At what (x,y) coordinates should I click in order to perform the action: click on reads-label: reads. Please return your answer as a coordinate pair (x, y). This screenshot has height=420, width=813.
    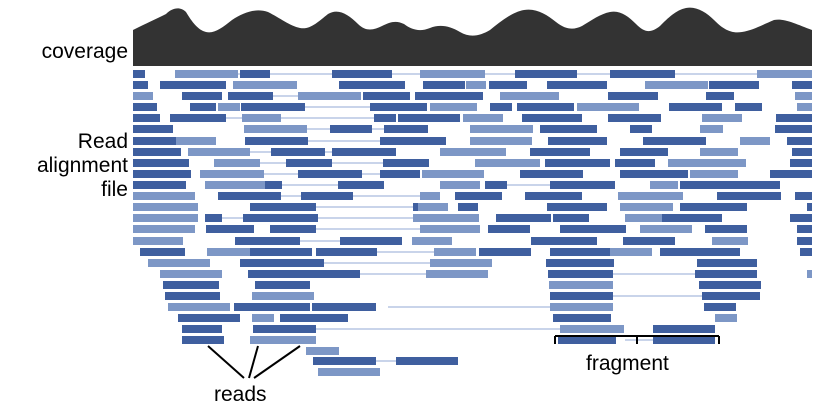
    Looking at the image, I should click on (240, 394).